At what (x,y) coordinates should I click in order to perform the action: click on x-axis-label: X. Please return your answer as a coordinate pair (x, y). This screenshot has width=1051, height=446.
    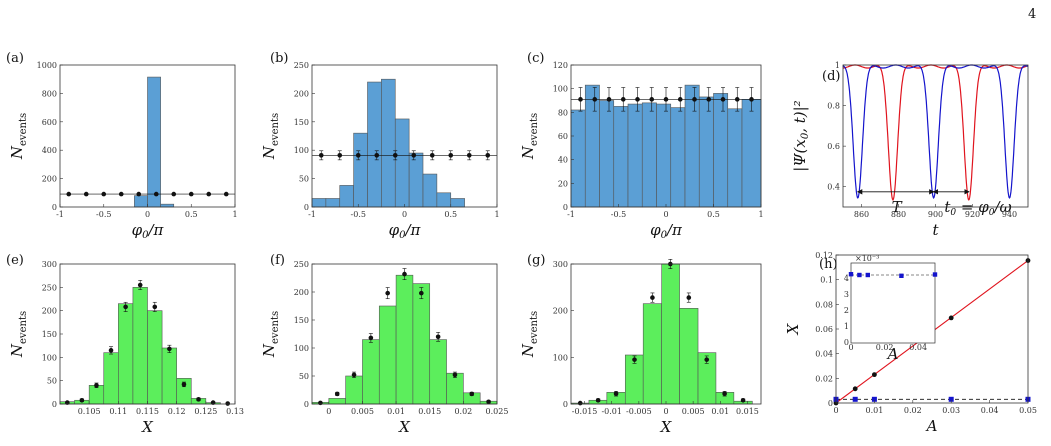
    Looking at the image, I should click on (147, 427).